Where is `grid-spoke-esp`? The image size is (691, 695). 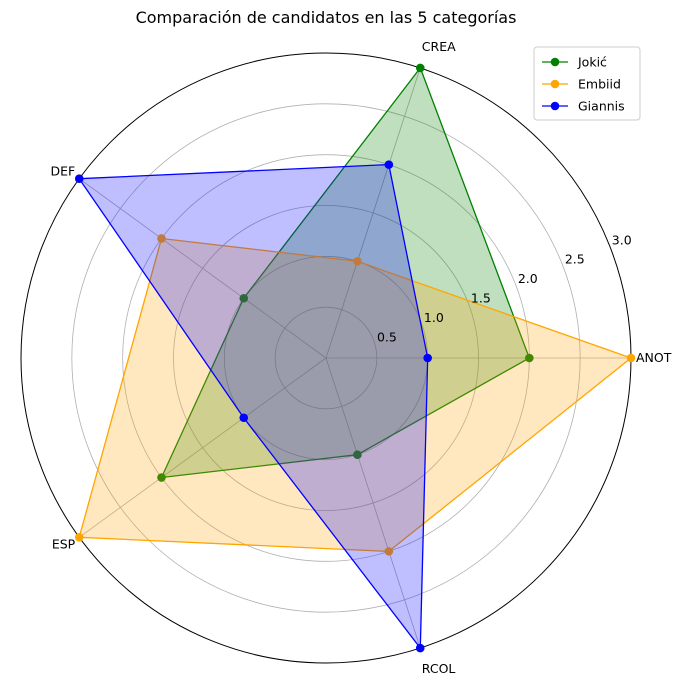
grid-spoke-esp is located at coordinates (203, 447).